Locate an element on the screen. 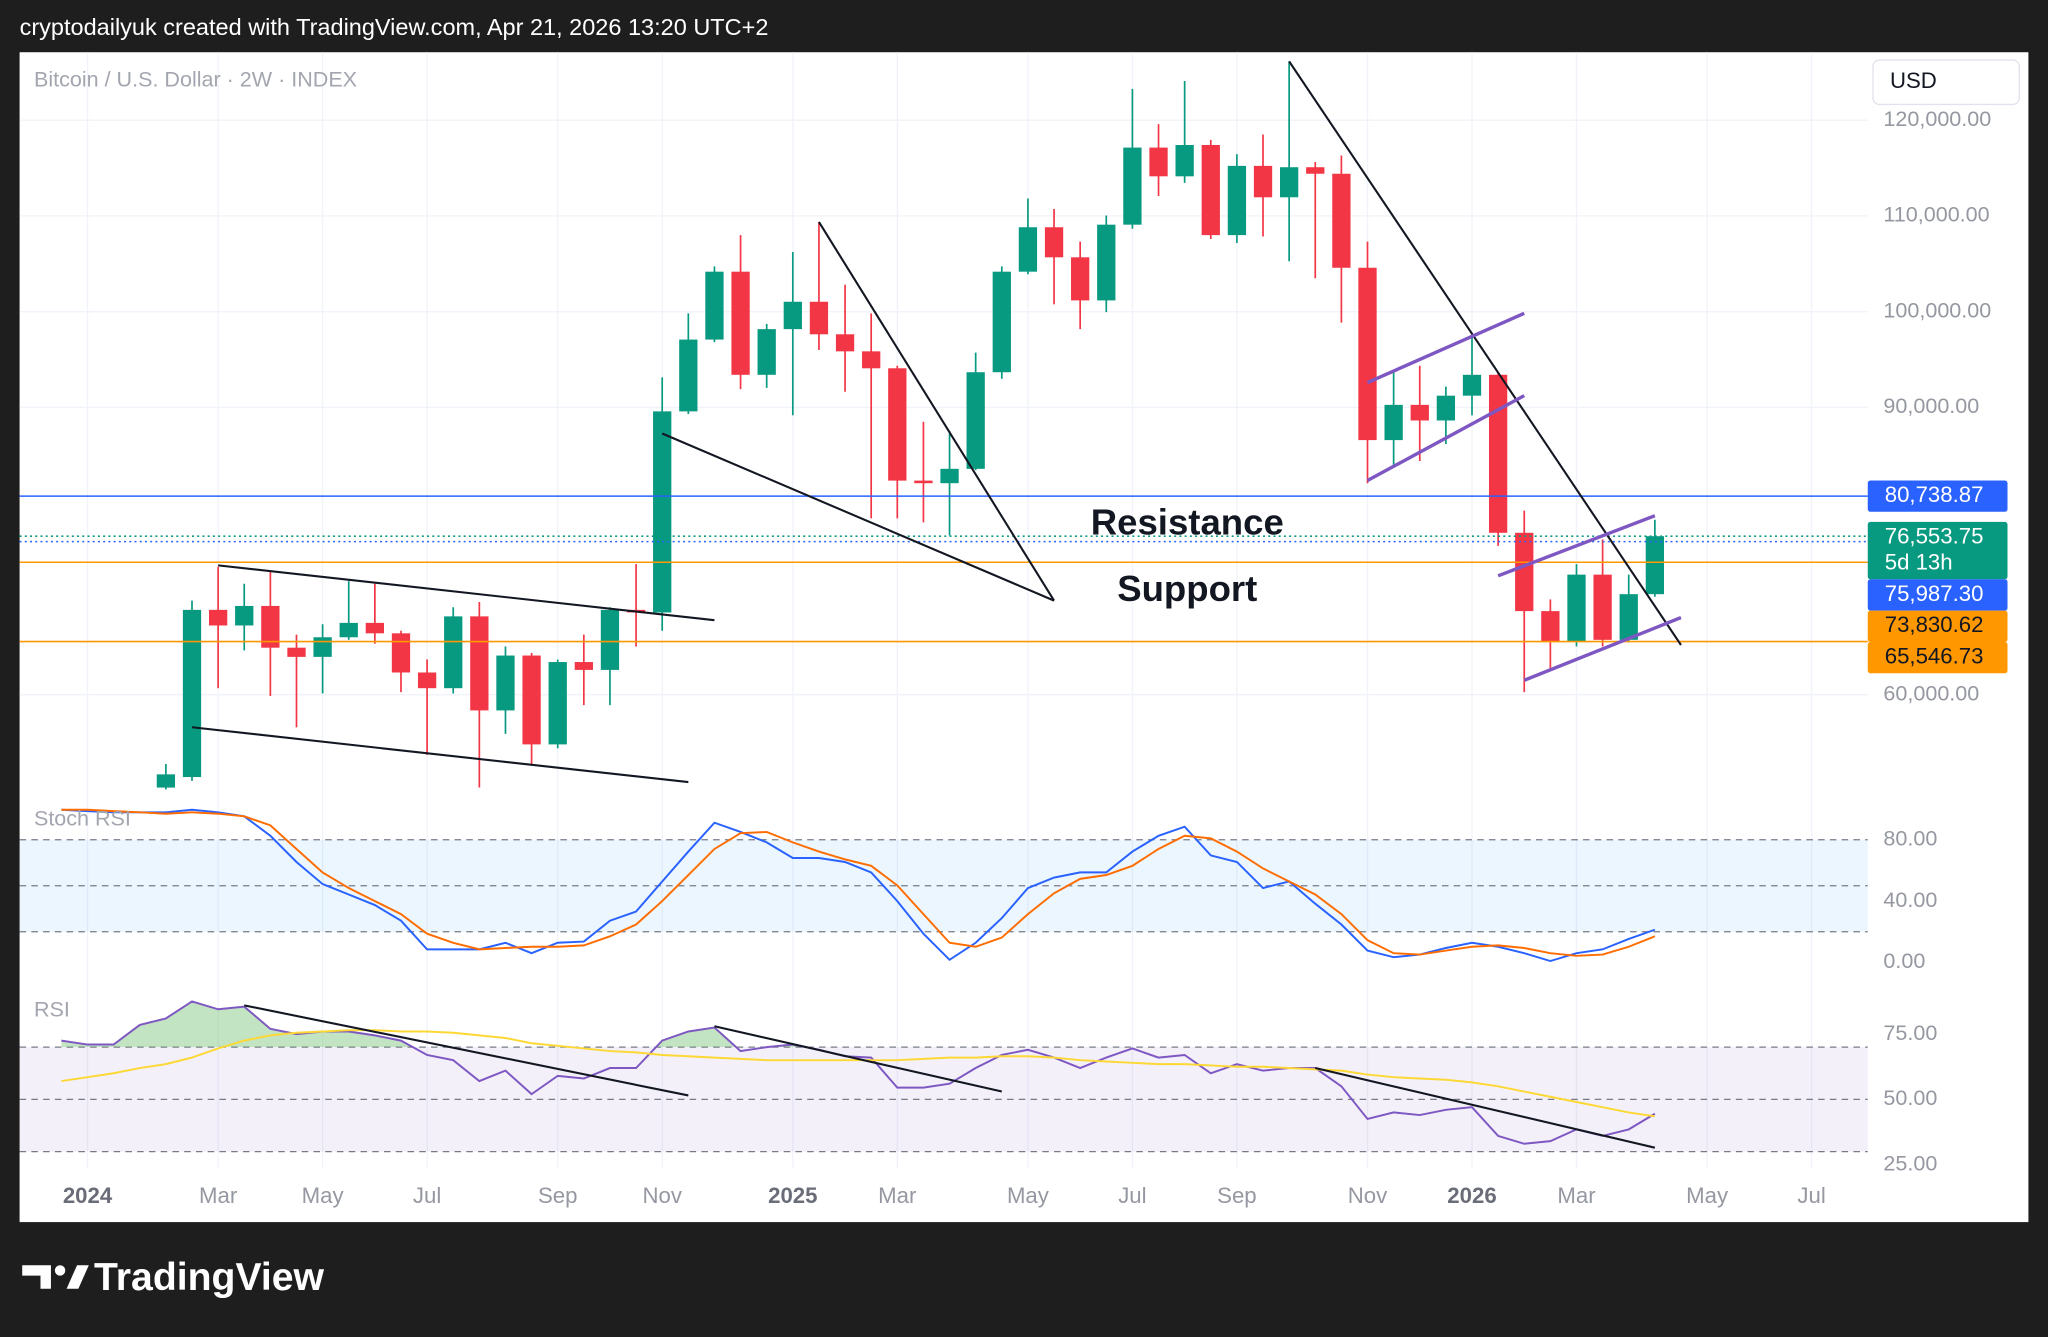  x-tick-label: 2024 is located at coordinates (88, 1195).